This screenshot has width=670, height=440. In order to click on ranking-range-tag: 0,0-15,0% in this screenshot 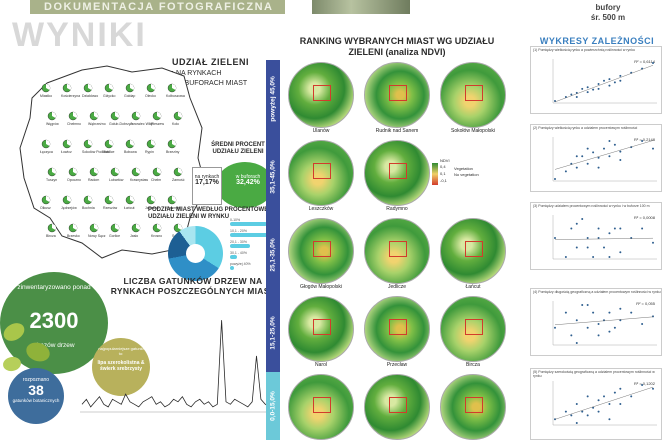, I will do `click(273, 406)`.